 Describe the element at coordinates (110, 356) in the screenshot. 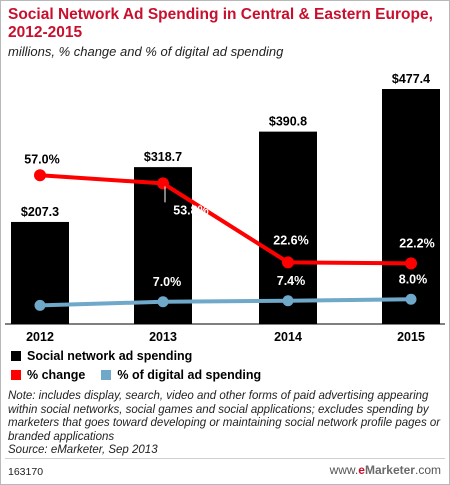

I see `legend-label-bar: Social network ad spending` at that location.